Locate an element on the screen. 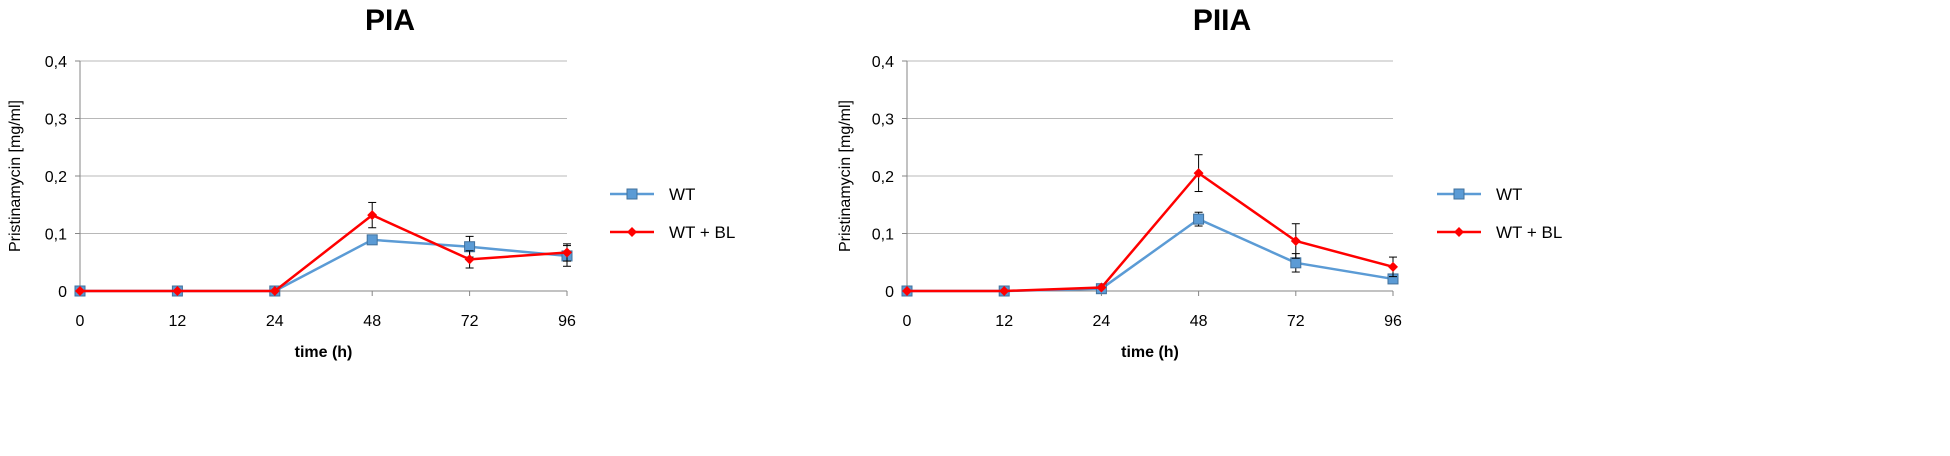 This screenshot has width=1950, height=456. chart-title: PIA is located at coordinates (390, 20).